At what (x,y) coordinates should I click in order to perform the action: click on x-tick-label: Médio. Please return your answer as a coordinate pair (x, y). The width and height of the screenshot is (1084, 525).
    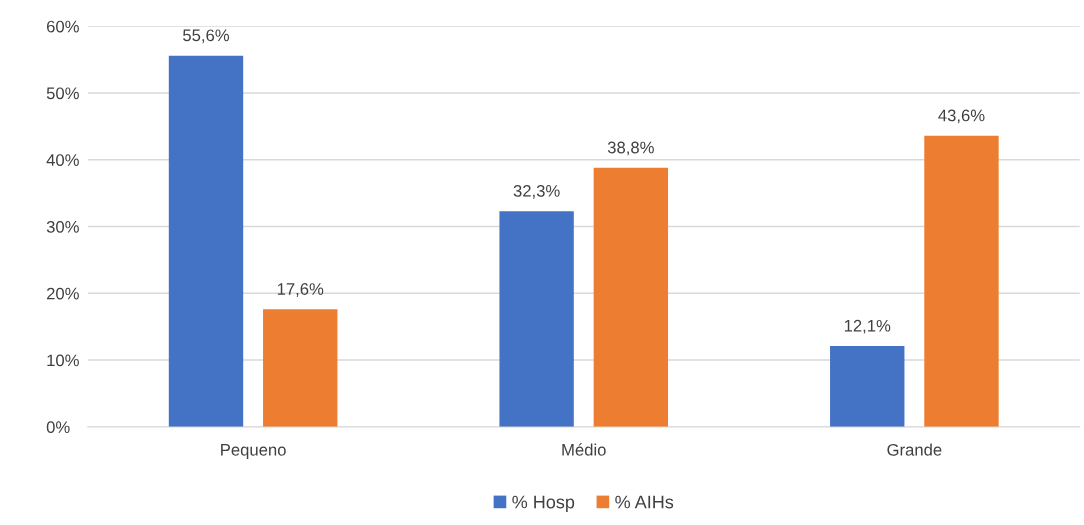
    Looking at the image, I should click on (584, 449).